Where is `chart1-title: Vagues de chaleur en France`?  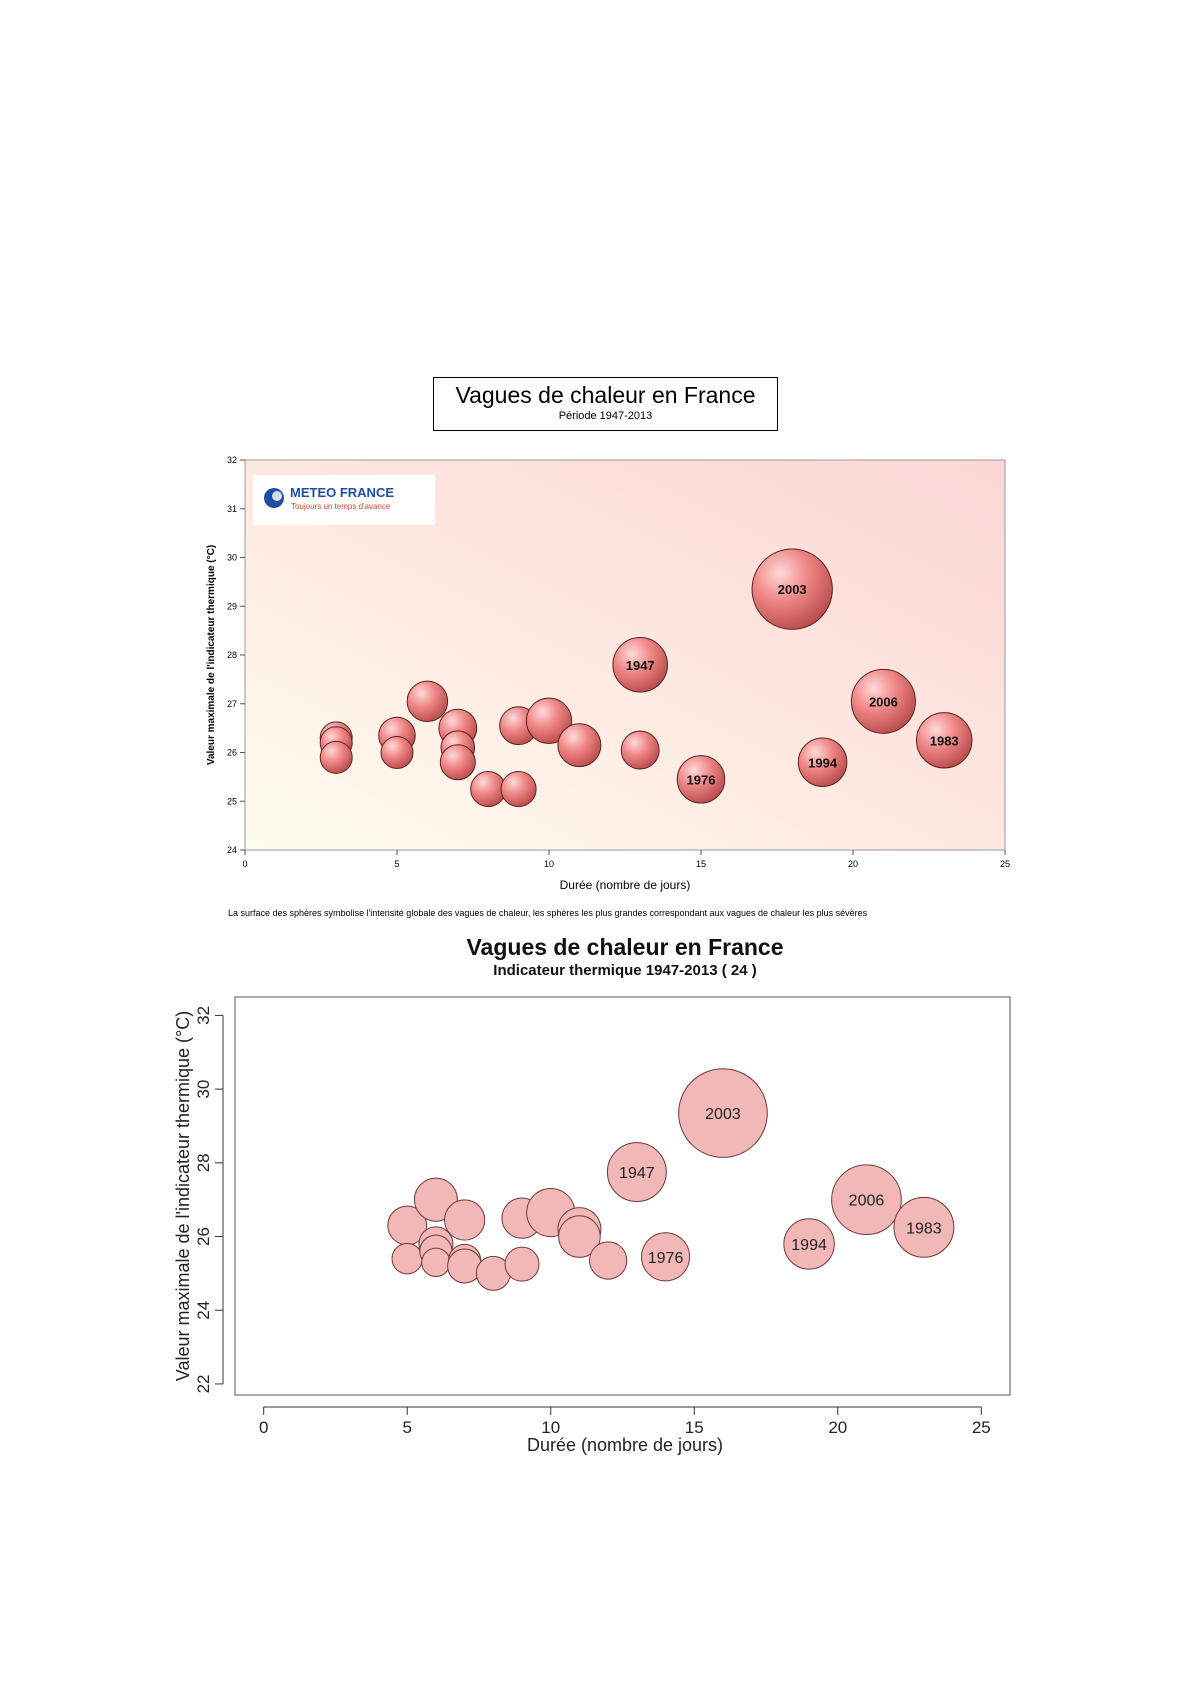
chart1-title: Vagues de chaleur en France is located at coordinates (605, 395).